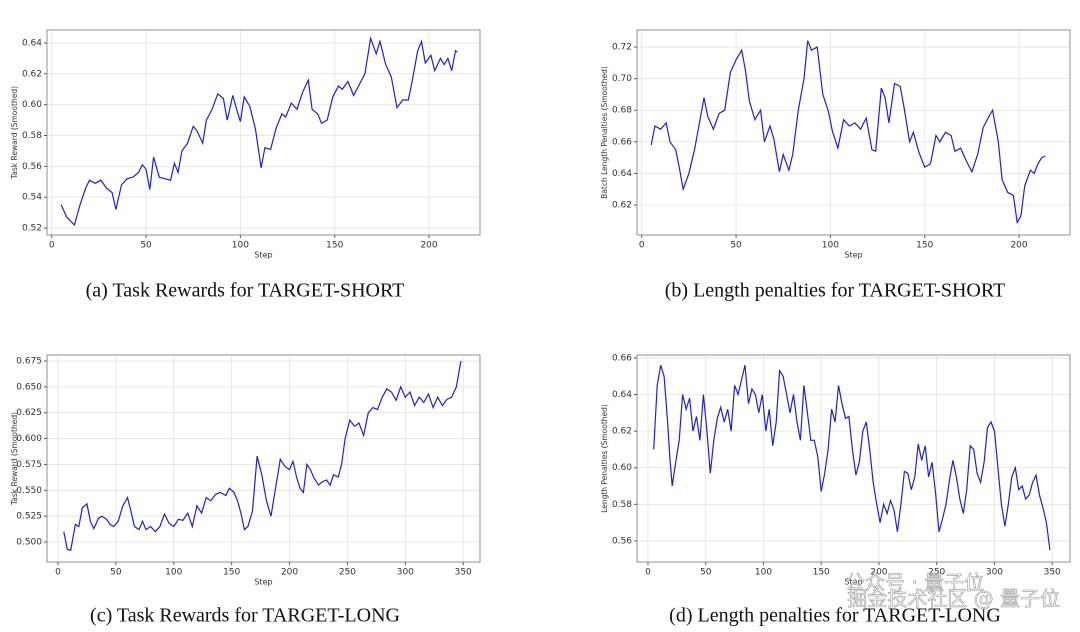  I want to click on y-tick-label: 0.70, so click(622, 79).